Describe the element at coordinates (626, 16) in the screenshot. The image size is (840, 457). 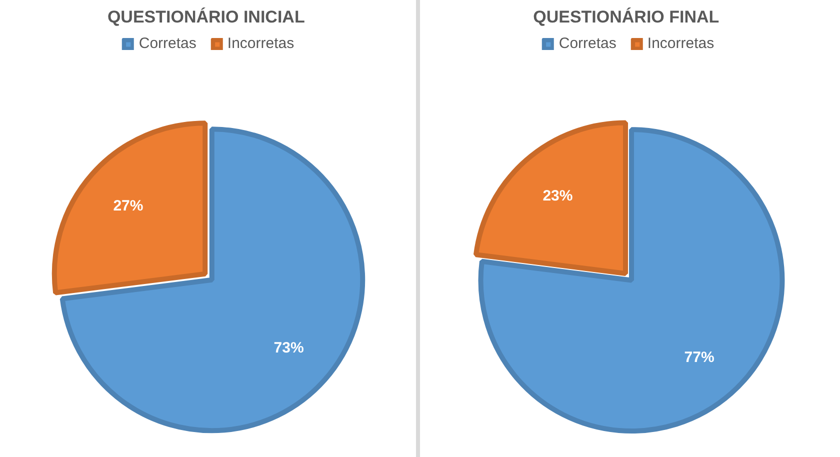
I see `chart-title: QUESTIONÁRIO FINAL` at that location.